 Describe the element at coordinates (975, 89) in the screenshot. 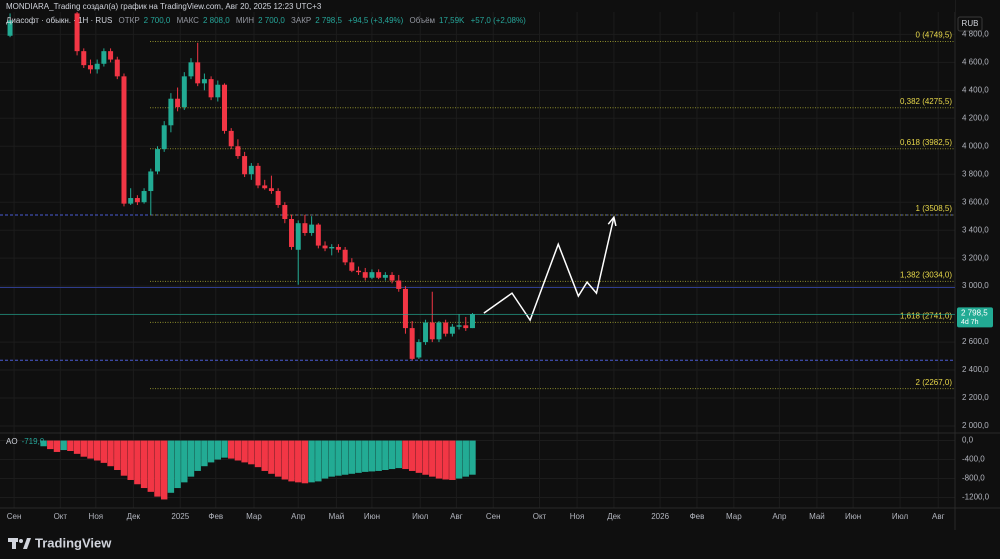

I see `y-tick-label: 4 400,0` at that location.